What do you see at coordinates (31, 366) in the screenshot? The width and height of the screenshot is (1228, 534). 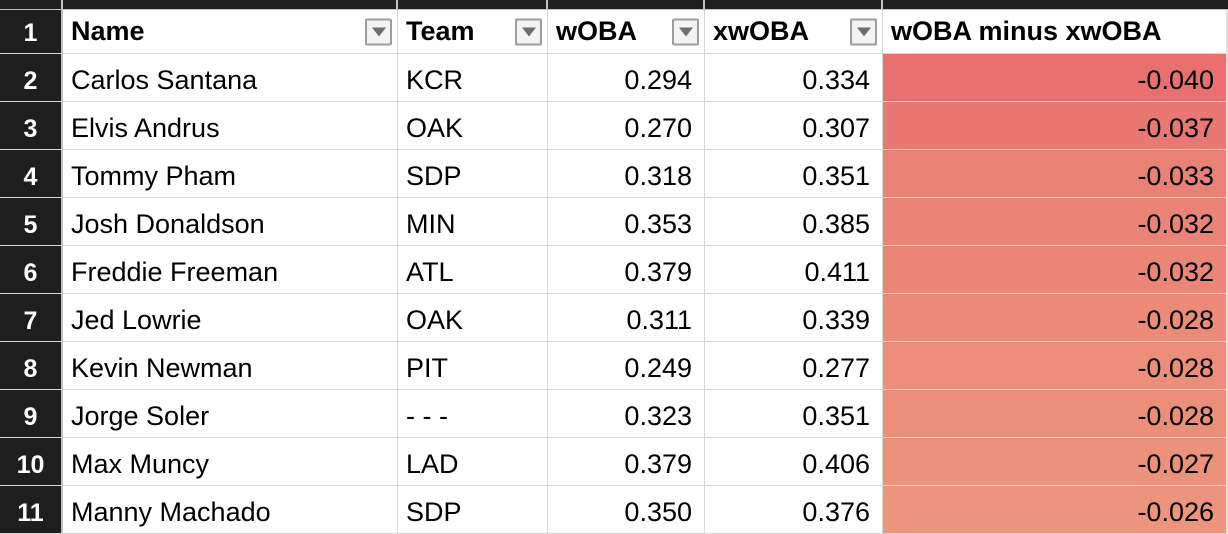 I see `row-number: 8` at bounding box center [31, 366].